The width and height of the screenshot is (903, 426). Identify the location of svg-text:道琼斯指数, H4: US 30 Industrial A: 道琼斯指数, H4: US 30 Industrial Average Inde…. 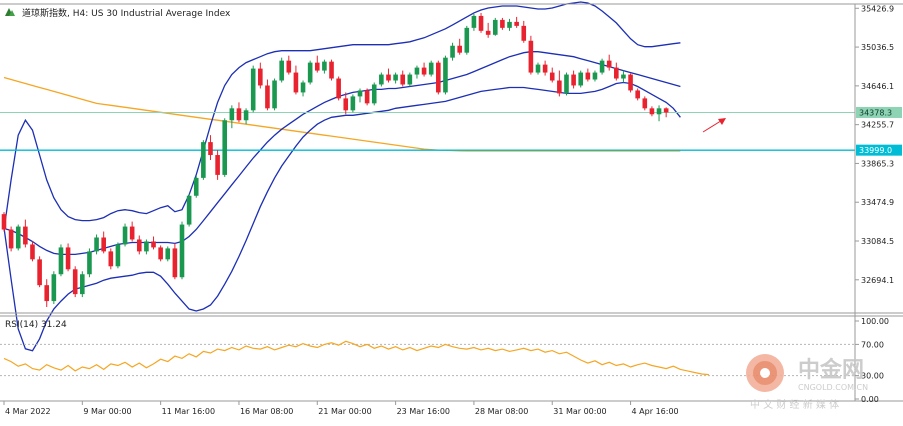
(126, 13).